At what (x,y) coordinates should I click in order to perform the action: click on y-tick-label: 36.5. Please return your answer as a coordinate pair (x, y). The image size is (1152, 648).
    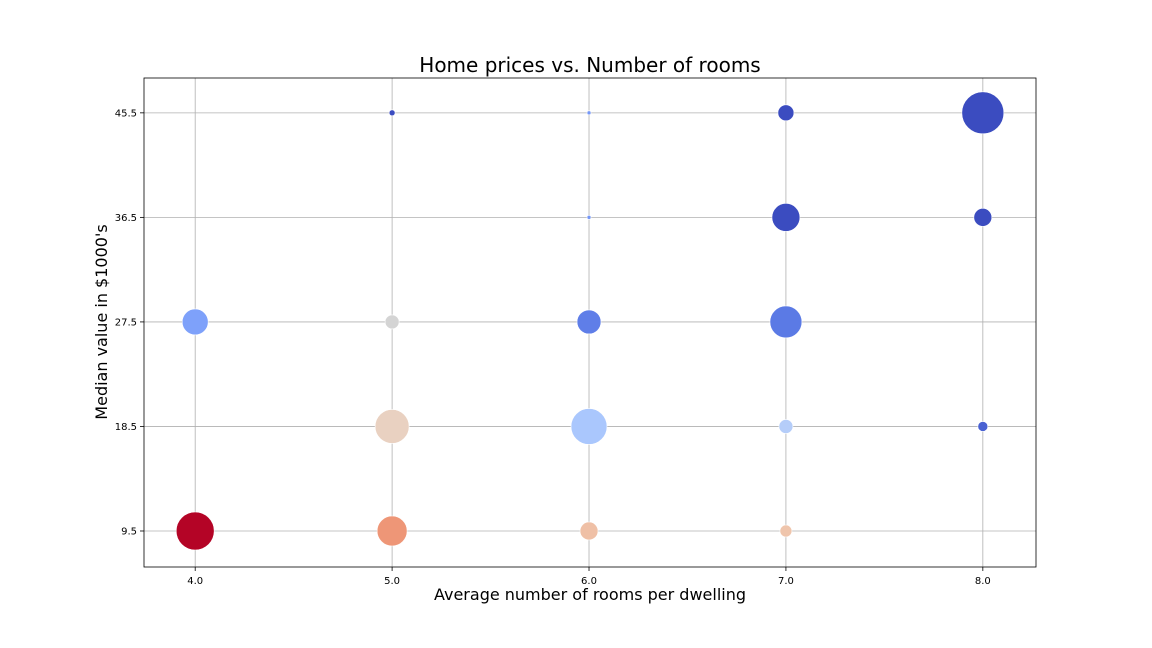
    Looking at the image, I should click on (126, 218).